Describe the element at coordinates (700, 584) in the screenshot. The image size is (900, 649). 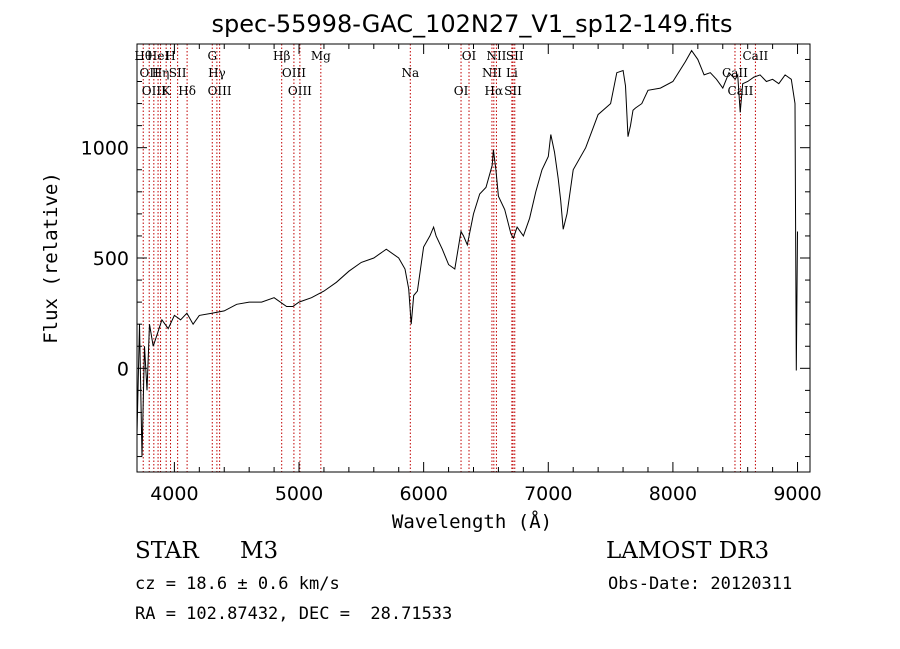
I see `observation-date: Obs-Date: 20120311` at that location.